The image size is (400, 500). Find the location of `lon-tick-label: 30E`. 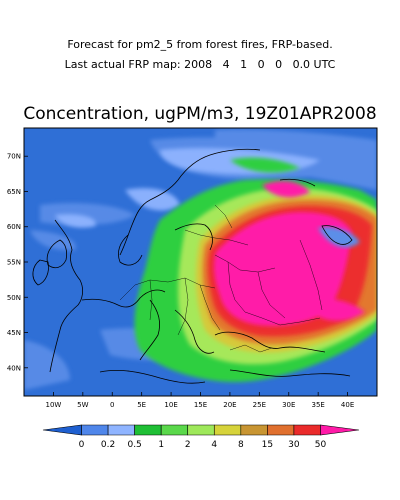

lon-tick-label: 30E is located at coordinates (288, 405).